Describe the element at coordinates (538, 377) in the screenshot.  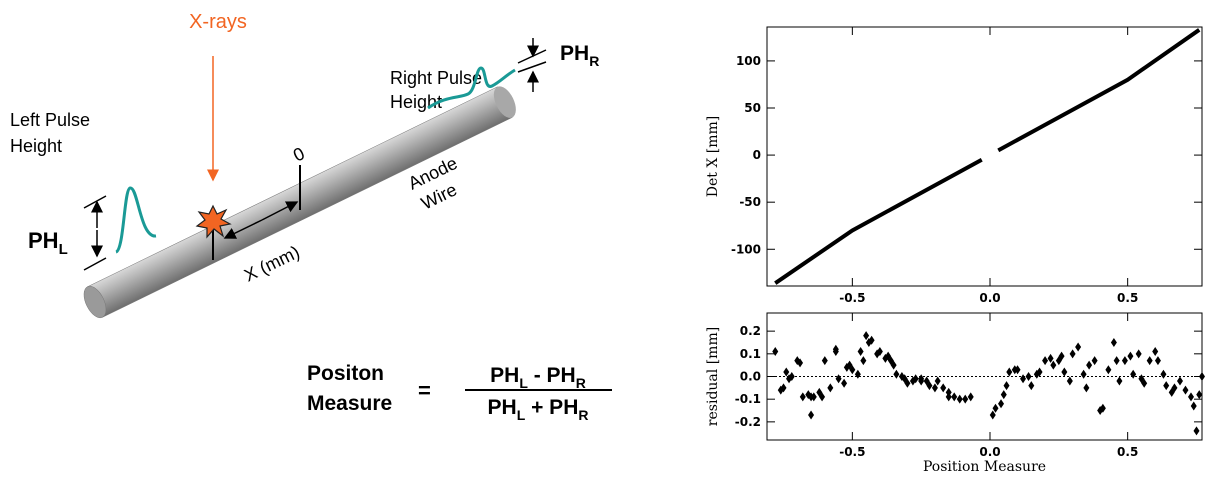
I see `formula-numerator: PHL - PHR` at that location.